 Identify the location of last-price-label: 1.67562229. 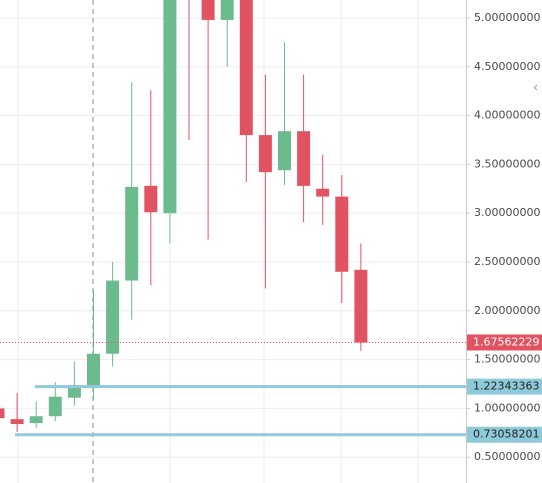
(506, 341).